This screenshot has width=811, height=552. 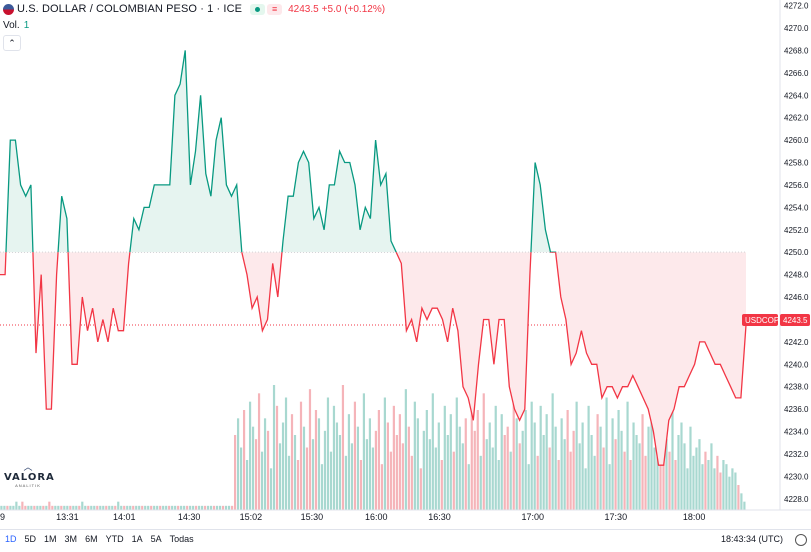 I want to click on symbol-title: U.S. DOLLAR / COLOMBIAN PESO · 1 · ICE, so click(x=130, y=9).